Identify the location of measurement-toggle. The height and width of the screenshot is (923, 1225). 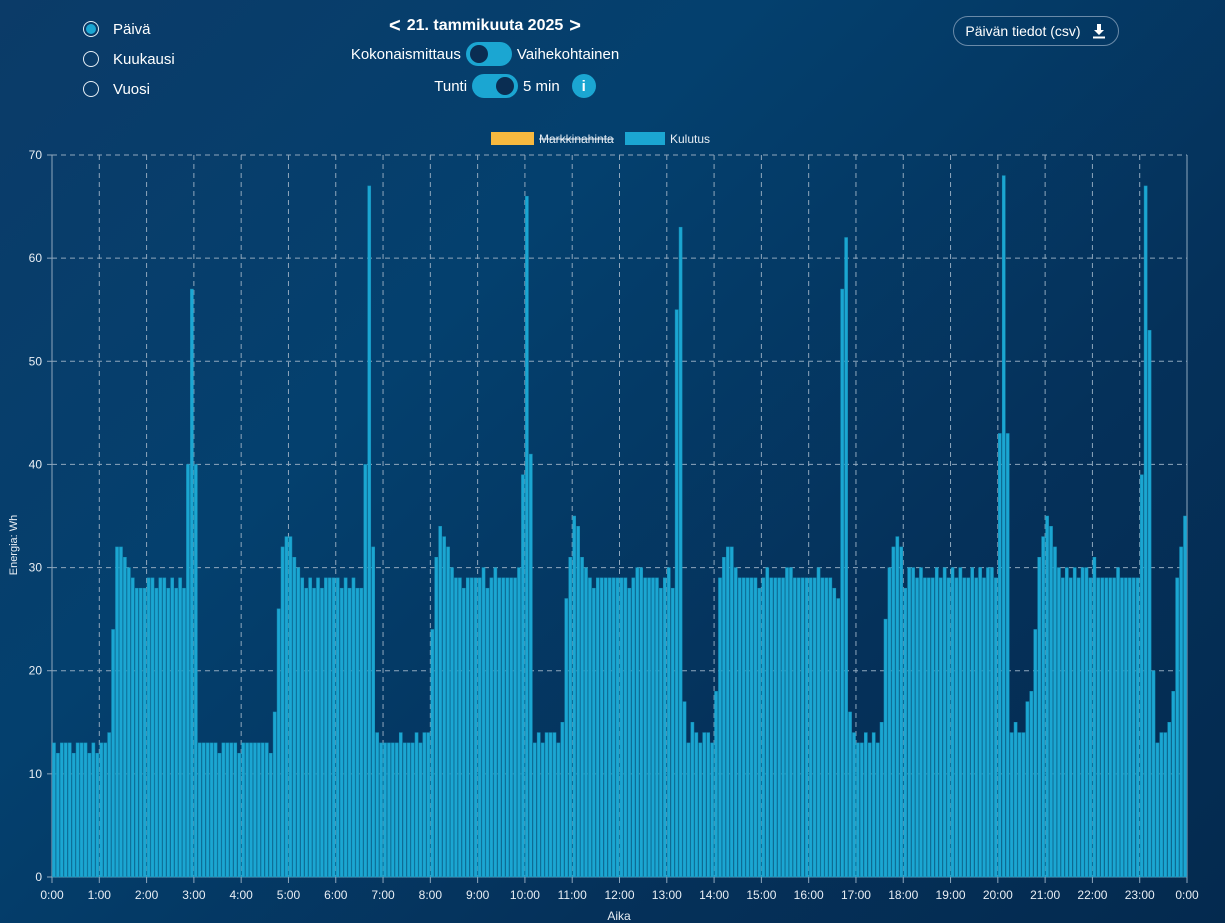
(488, 54).